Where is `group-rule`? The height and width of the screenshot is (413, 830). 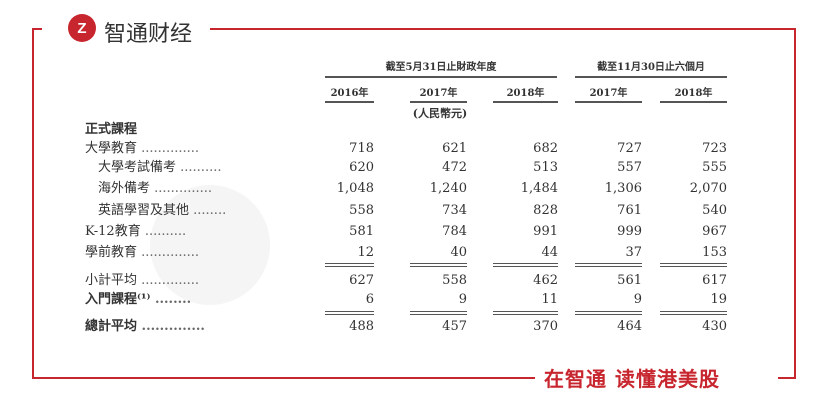 group-rule is located at coordinates (441, 77).